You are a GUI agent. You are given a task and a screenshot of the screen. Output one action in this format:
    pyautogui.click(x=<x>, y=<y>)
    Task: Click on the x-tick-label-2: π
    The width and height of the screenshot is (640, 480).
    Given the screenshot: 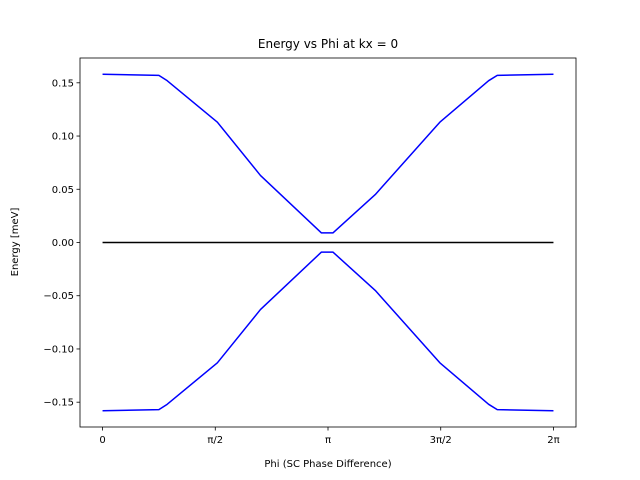 What is the action you would take?
    pyautogui.click(x=328, y=440)
    